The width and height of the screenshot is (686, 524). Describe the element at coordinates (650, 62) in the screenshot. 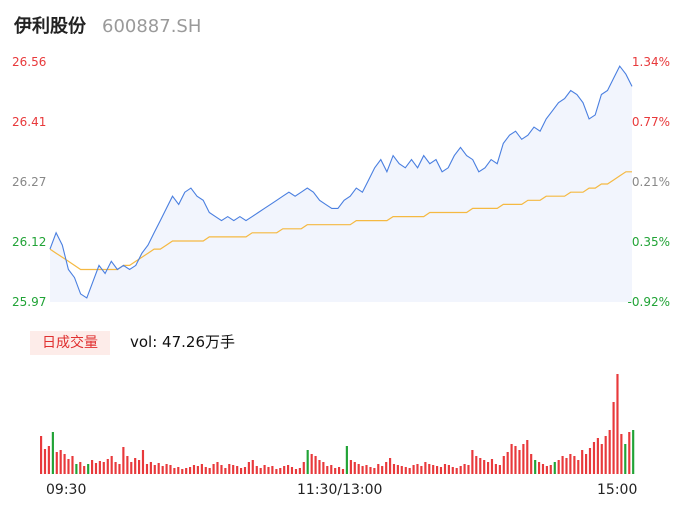

I see `y-tick-right-1: 1.34%` at that location.